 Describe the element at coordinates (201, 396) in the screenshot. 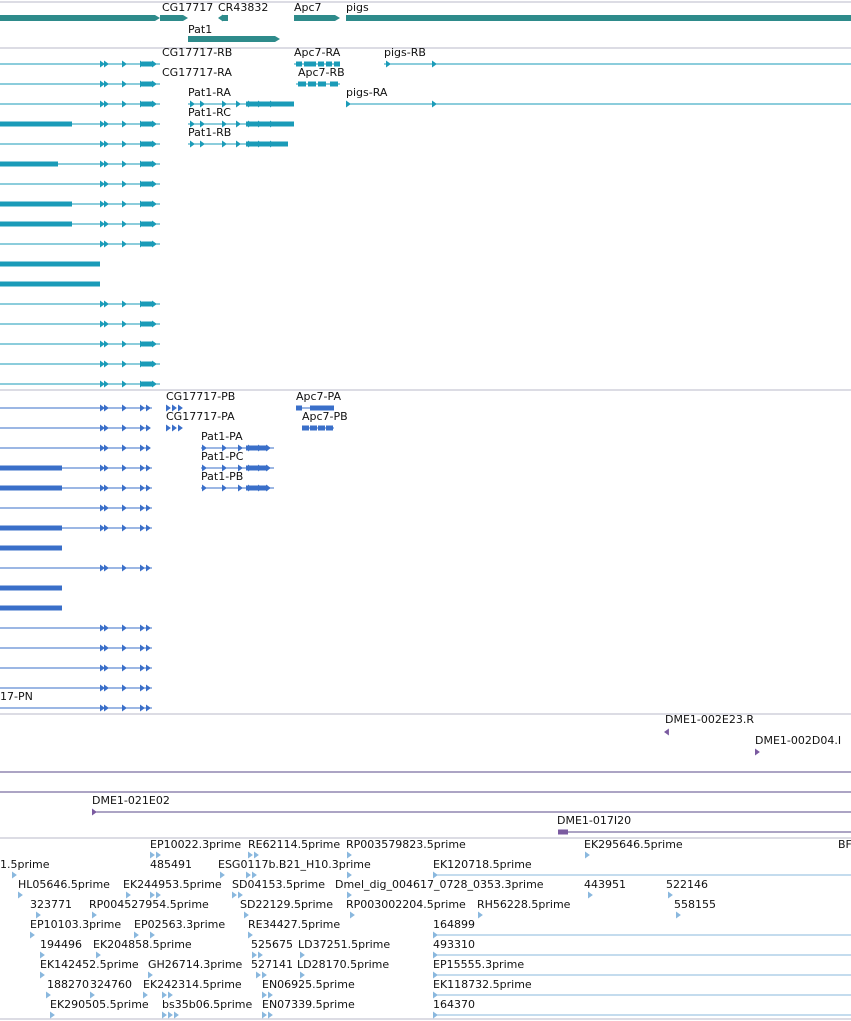

I see `protein-label: CG17717-PB` at that location.